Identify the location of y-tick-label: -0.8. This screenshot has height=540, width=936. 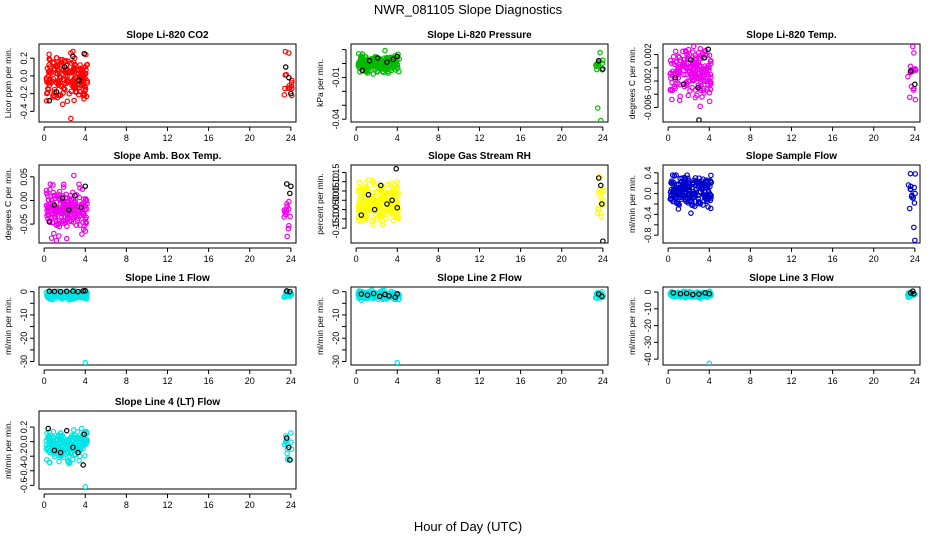
(648, 235).